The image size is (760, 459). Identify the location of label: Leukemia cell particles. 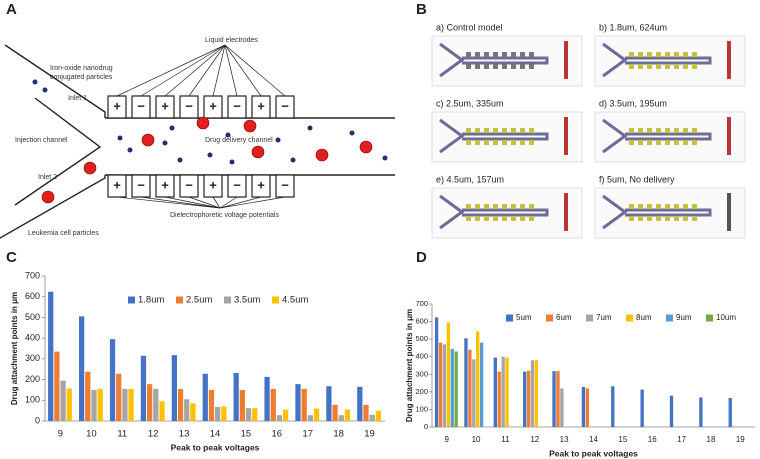
(63, 233).